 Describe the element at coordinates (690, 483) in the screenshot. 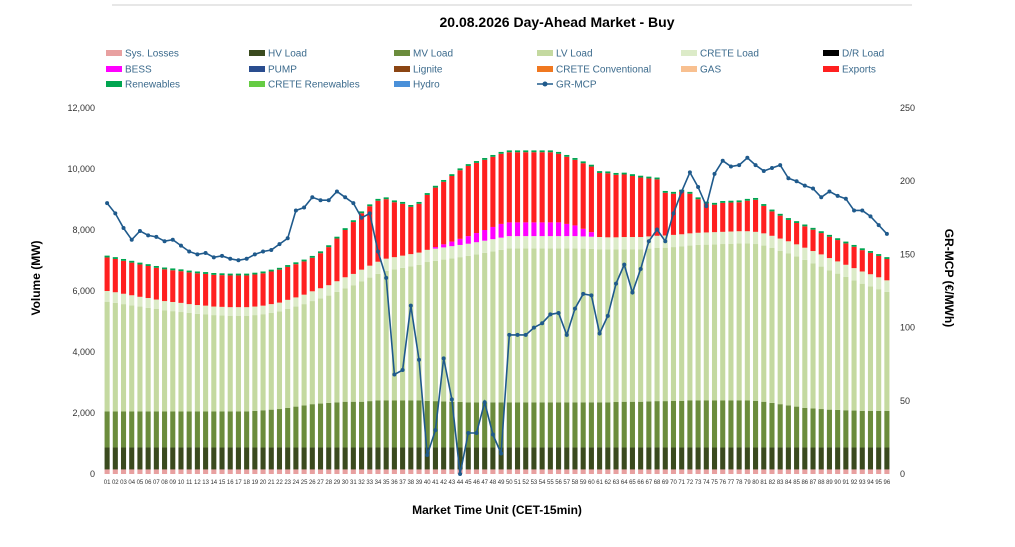

I see `x-tick-label: 72` at that location.